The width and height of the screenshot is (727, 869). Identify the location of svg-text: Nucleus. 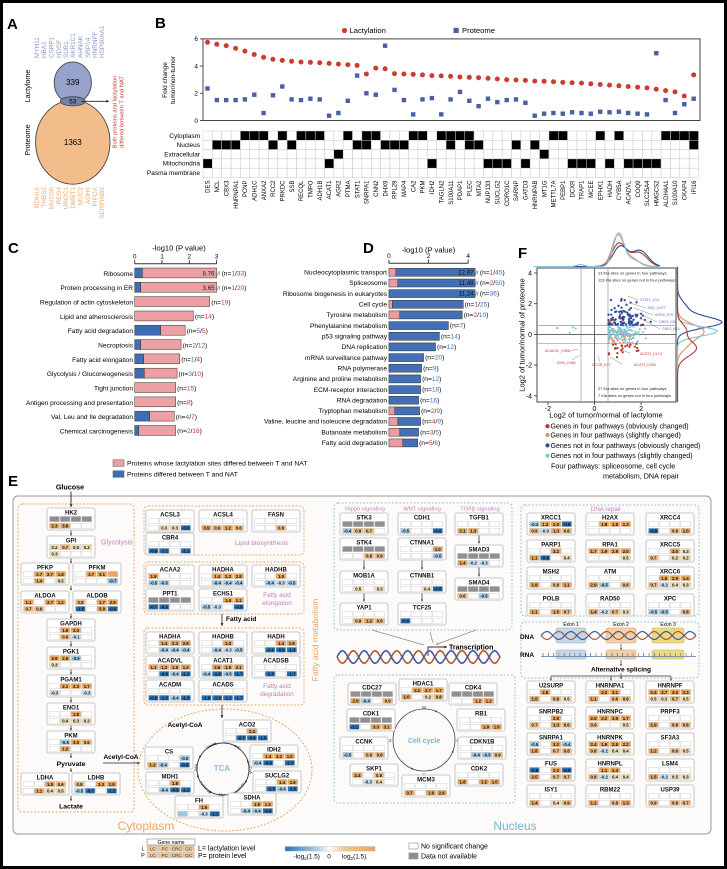
(514, 826).